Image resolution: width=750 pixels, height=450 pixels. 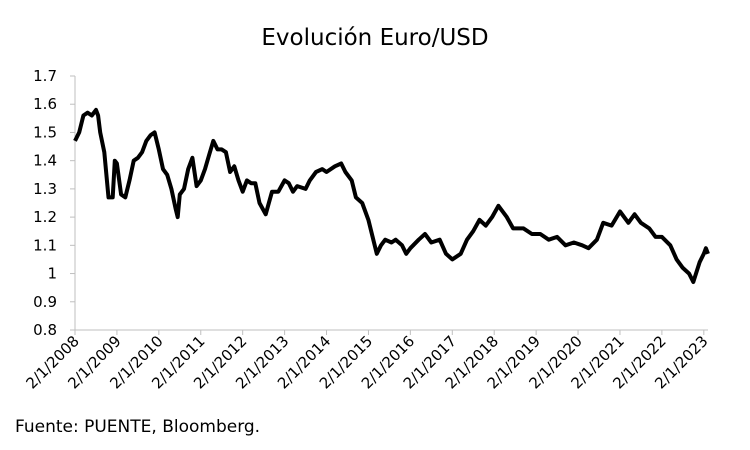 I want to click on y-tick-label: 1, so click(x=52, y=274).